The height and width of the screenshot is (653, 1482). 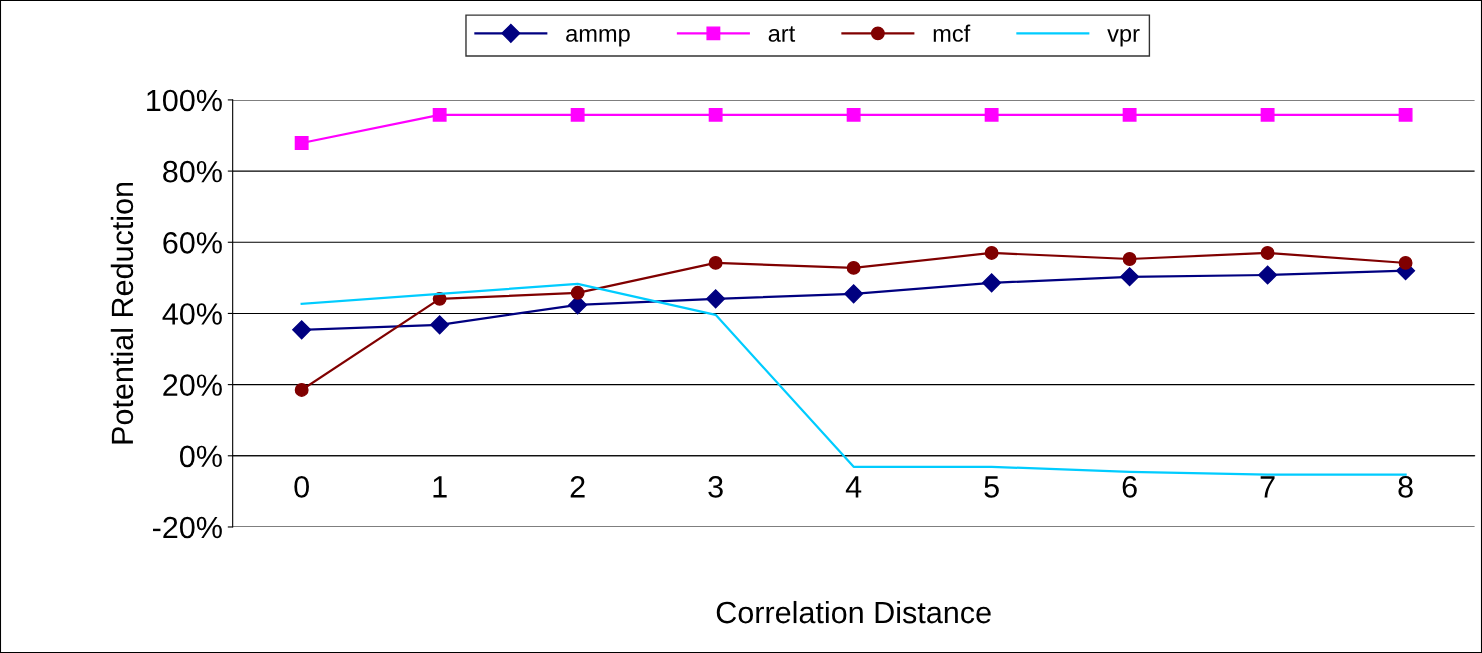 What do you see at coordinates (1123, 37) in the screenshot?
I see `legend-label: vpr` at bounding box center [1123, 37].